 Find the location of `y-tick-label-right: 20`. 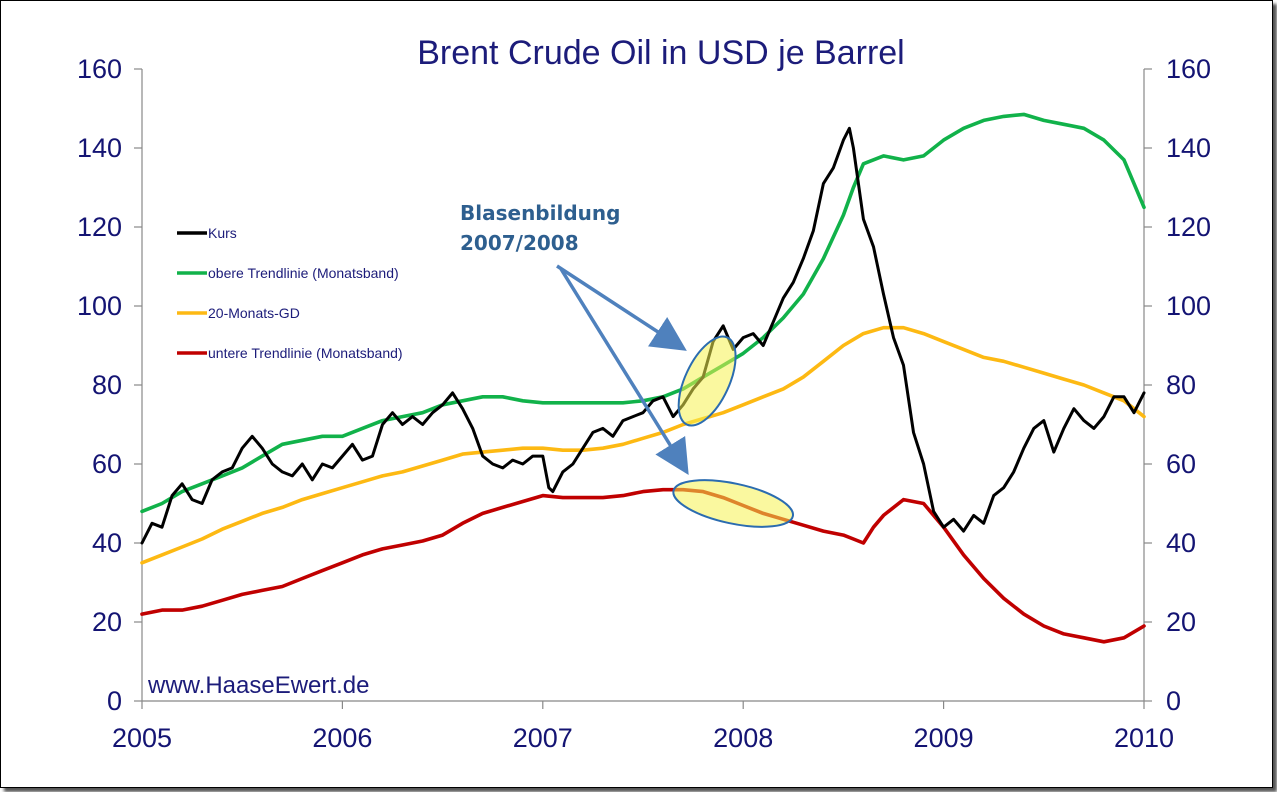

y-tick-label-right: 20 is located at coordinates (1181, 622).